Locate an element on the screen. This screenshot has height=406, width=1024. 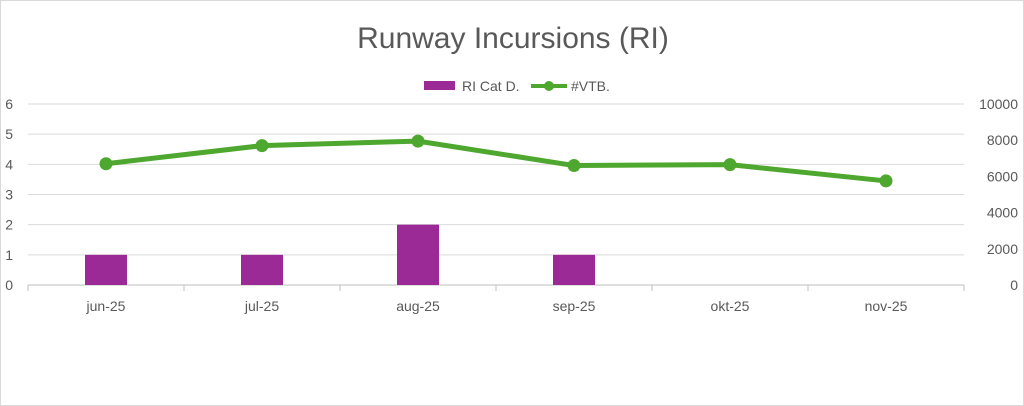
x-axis: jun-25 jul-25 aug-25 sep-25 okt-25 nov-25 is located at coordinates (496, 299).